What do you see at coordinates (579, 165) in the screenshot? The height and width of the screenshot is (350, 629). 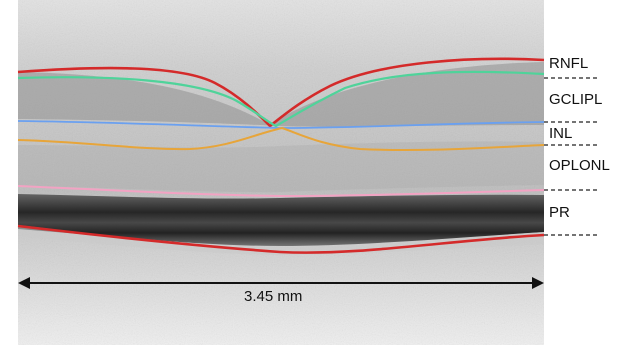 I see `label-oplonl: OPLONL` at bounding box center [579, 165].